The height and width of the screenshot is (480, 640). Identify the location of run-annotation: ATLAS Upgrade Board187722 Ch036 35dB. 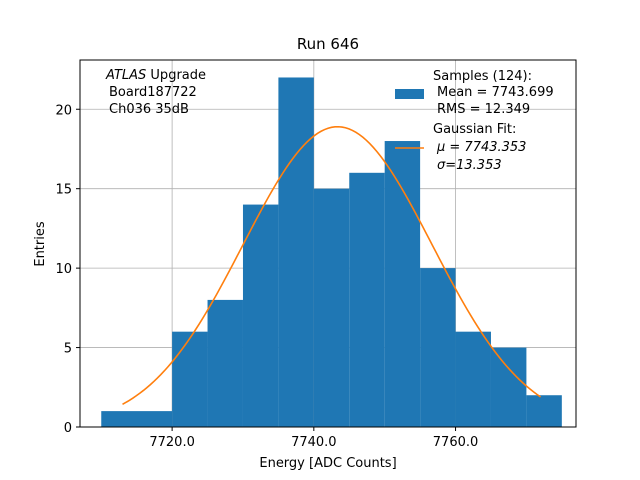
(155, 92).